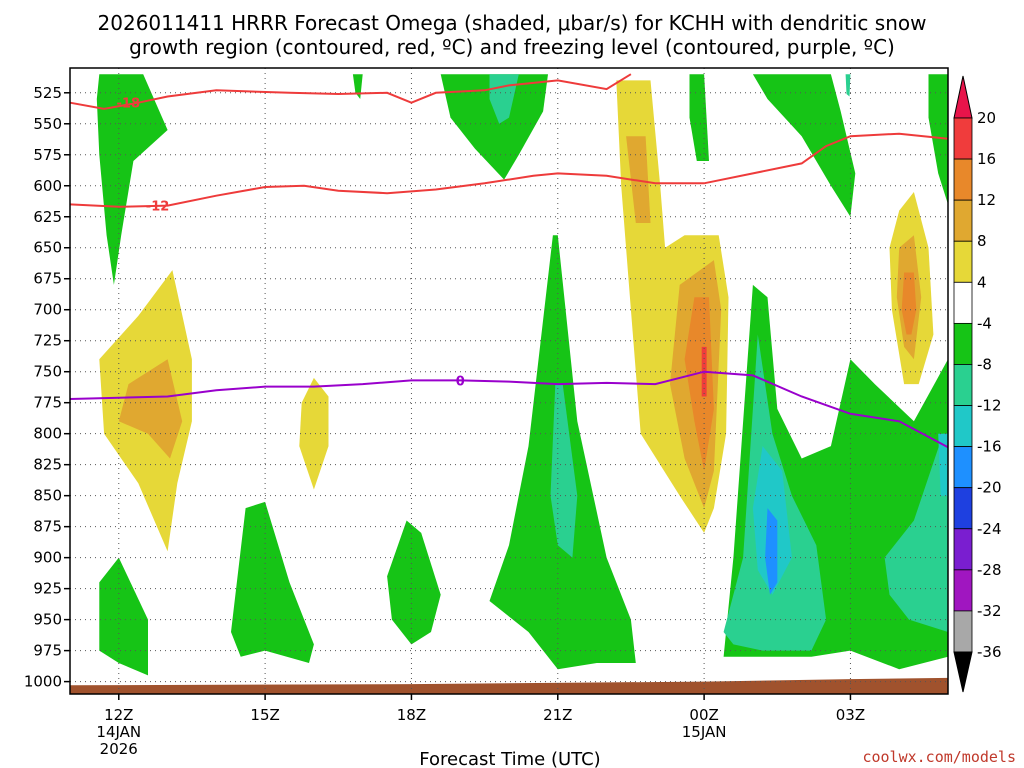 Image resolution: width=1024 pixels, height=768 pixels. What do you see at coordinates (47, 589) in the screenshot?
I see `y-tick-label: 925` at bounding box center [47, 589].